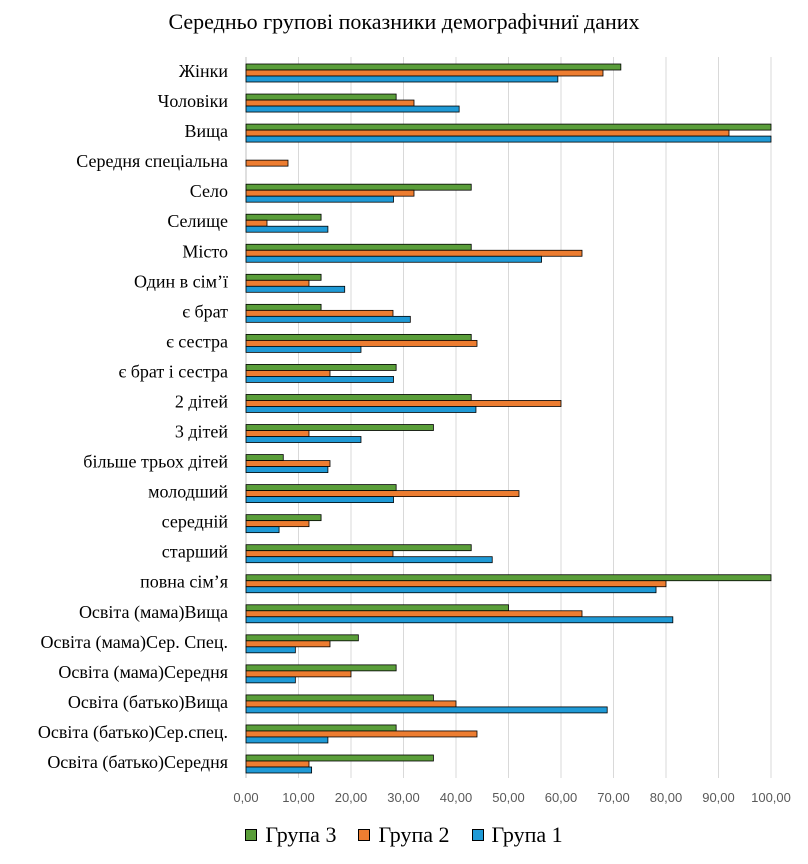 The height and width of the screenshot is (864, 808). I want to click on category-label: є брат, so click(205, 311).